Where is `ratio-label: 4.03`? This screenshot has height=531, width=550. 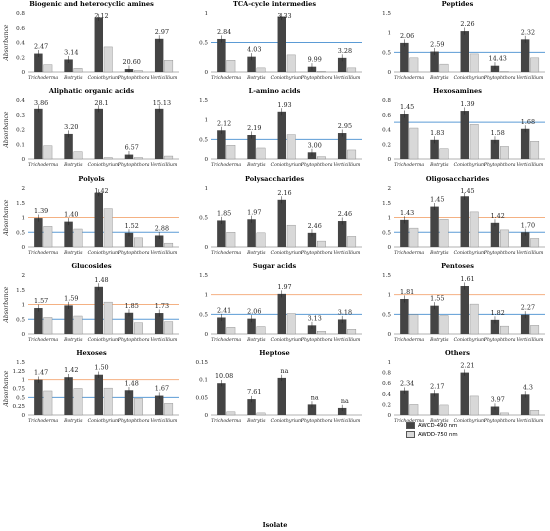
ratio-label: 4.03 is located at coordinates (254, 50).